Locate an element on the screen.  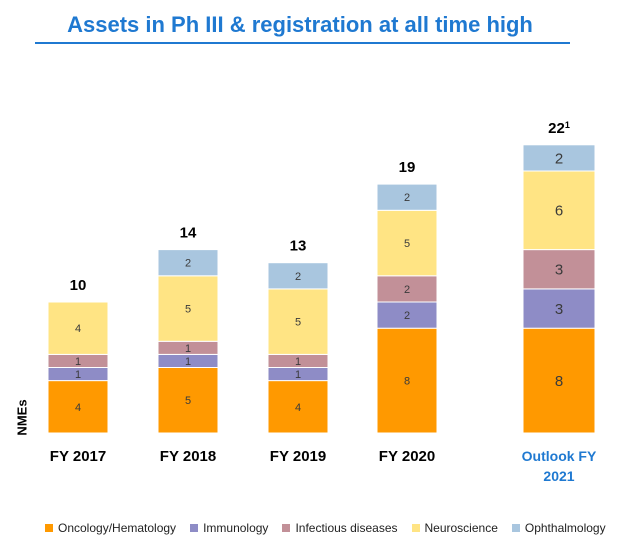
x-tick-label: FY 2017 is located at coordinates (78, 456).